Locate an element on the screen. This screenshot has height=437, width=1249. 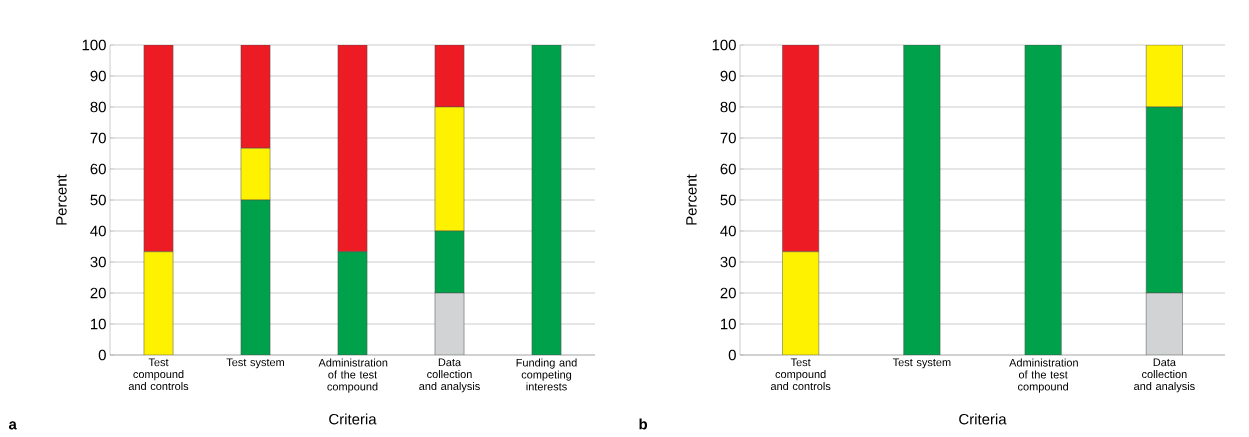
text: b is located at coordinates (643, 424).